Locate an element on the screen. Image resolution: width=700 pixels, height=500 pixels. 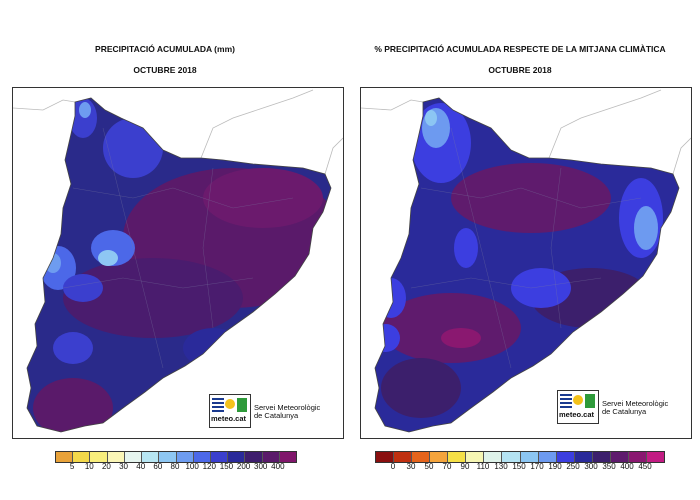
legend-tick-label: 450 is located at coordinates (645, 466).